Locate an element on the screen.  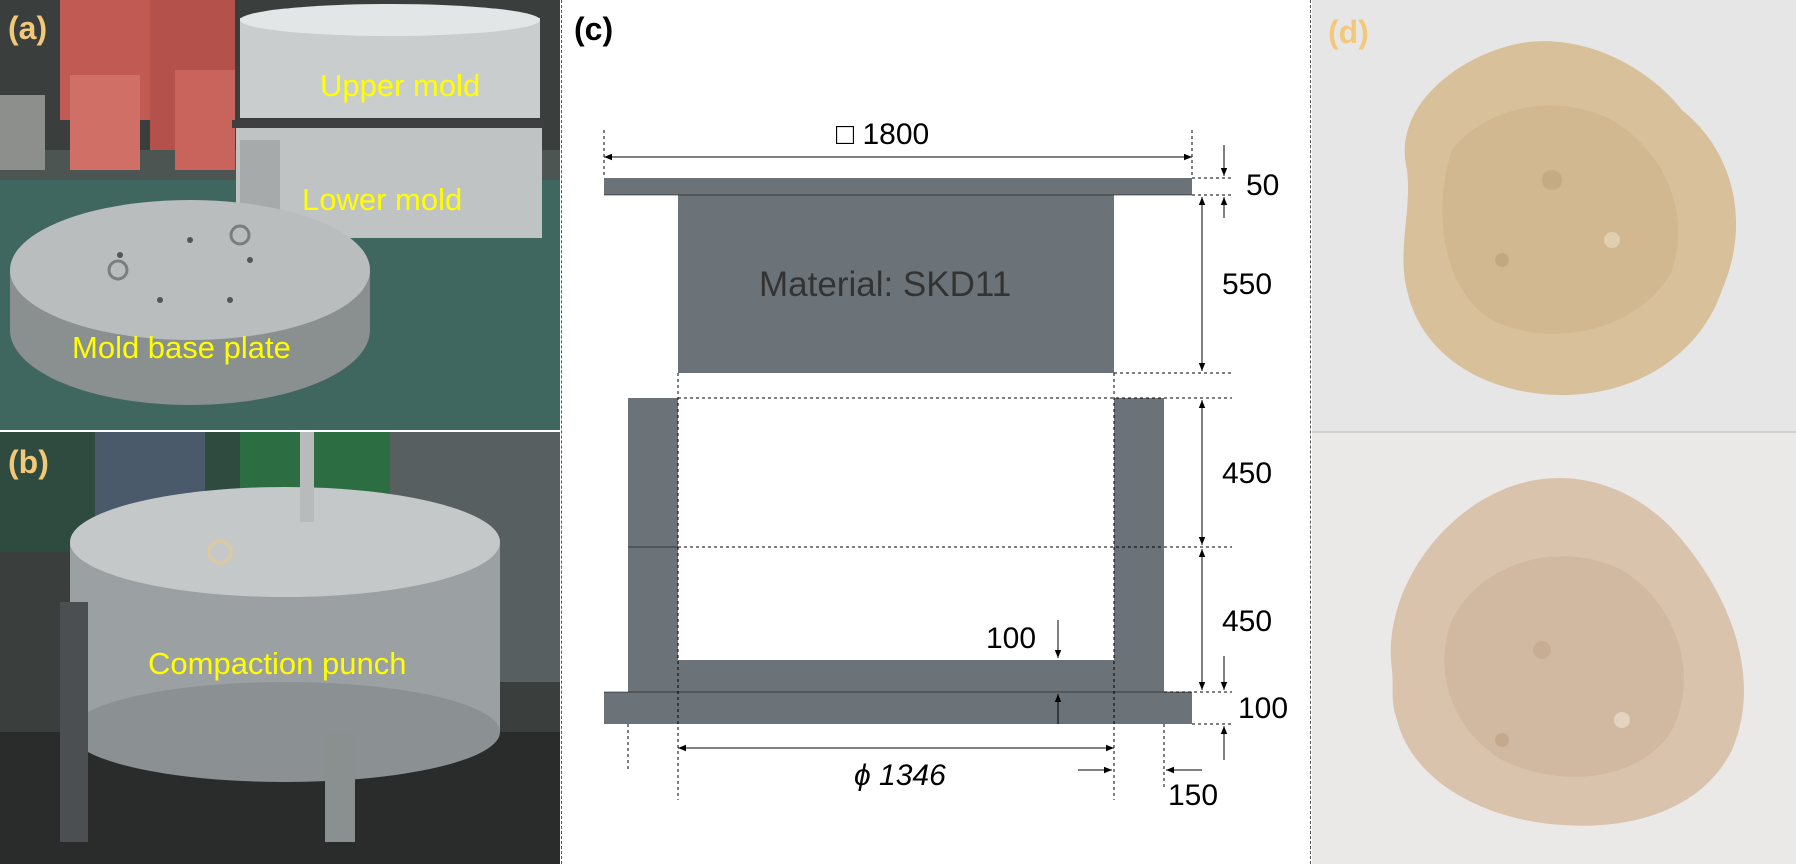
dim-wall-thickness: 150 is located at coordinates (1193, 795).